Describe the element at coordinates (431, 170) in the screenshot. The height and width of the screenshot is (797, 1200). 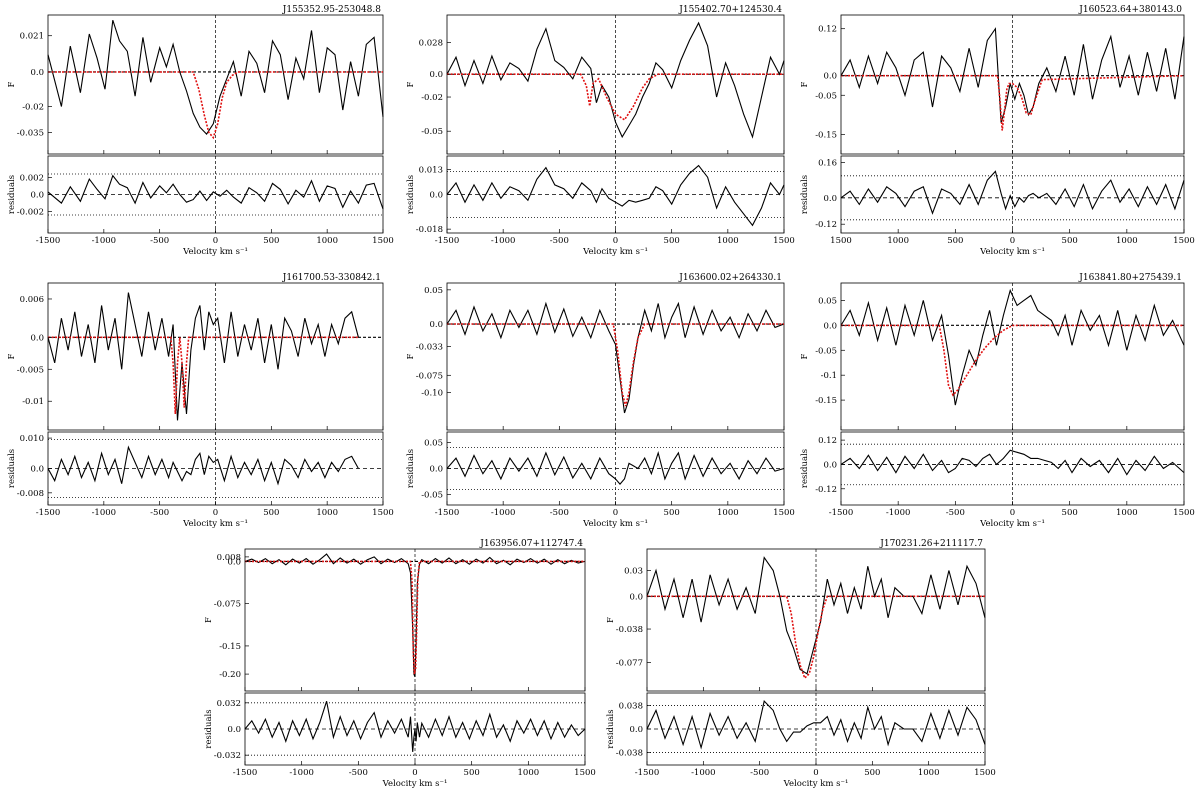
I see `residual-y-tick-label: 0.013` at that location.